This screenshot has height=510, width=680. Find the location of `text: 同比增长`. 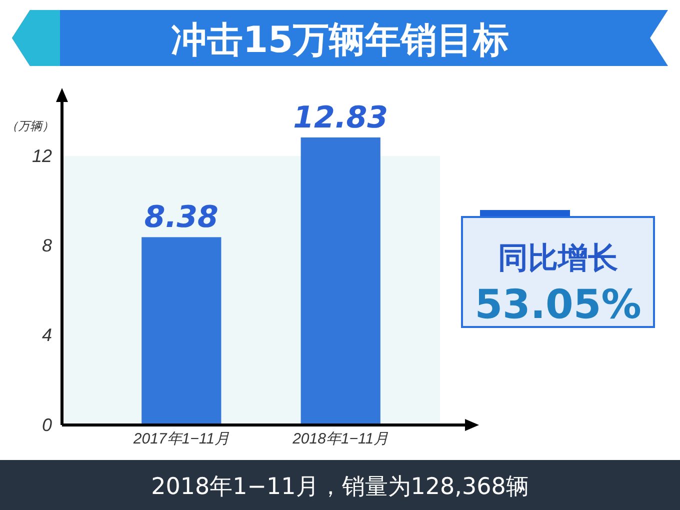

text: 同比增长 is located at coordinates (558, 258).